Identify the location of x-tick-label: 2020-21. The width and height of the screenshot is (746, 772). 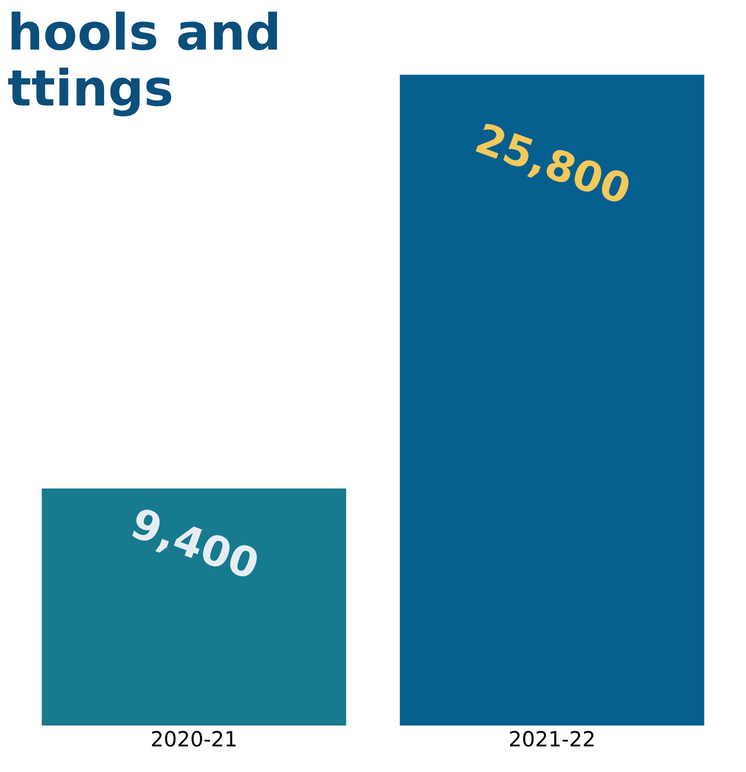
(194, 738).